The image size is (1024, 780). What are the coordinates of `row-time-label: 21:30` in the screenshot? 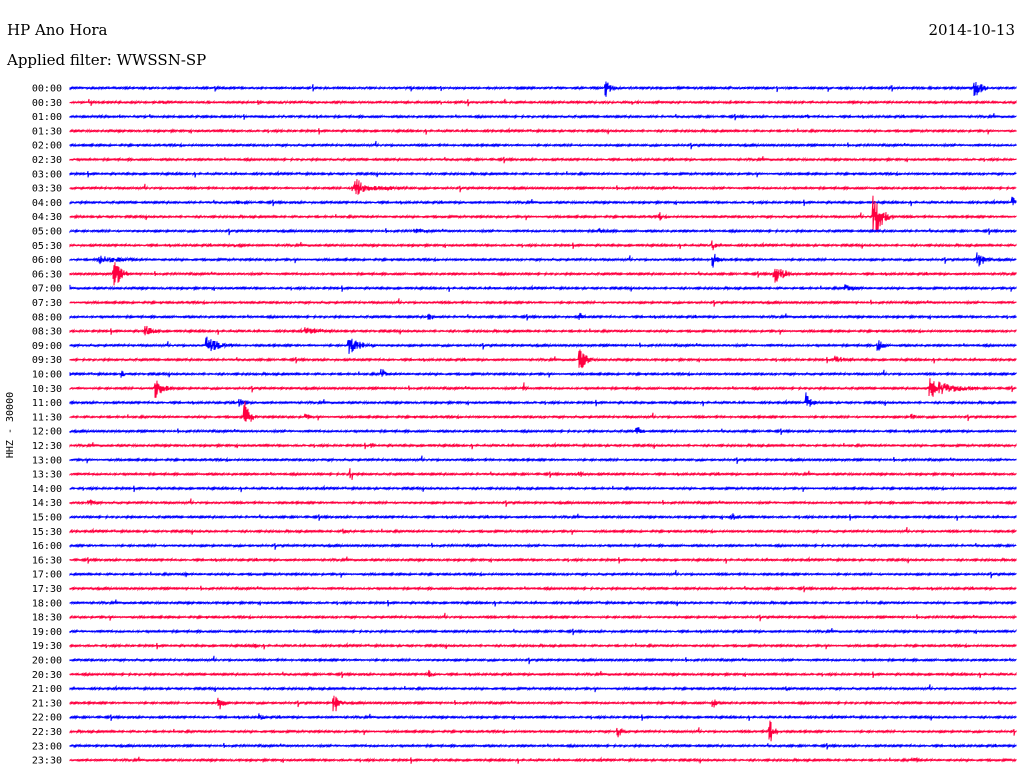 It's located at (47, 703).